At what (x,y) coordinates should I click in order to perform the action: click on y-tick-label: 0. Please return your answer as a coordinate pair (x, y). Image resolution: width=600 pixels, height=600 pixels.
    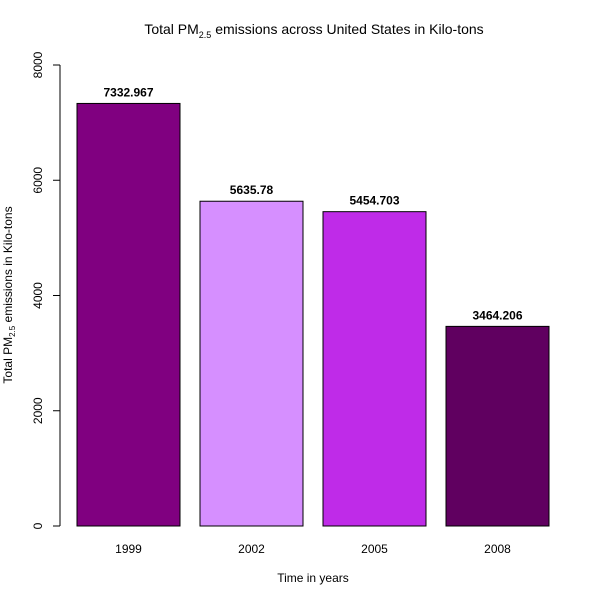
    Looking at the image, I should click on (38, 525).